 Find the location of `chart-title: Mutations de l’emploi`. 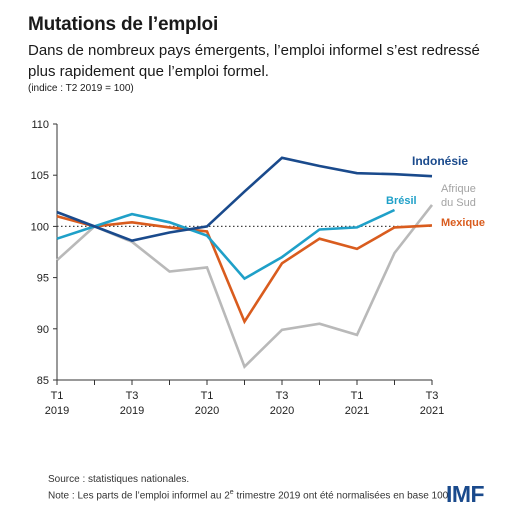

chart-title: Mutations de l’emploi is located at coordinates (123, 24).